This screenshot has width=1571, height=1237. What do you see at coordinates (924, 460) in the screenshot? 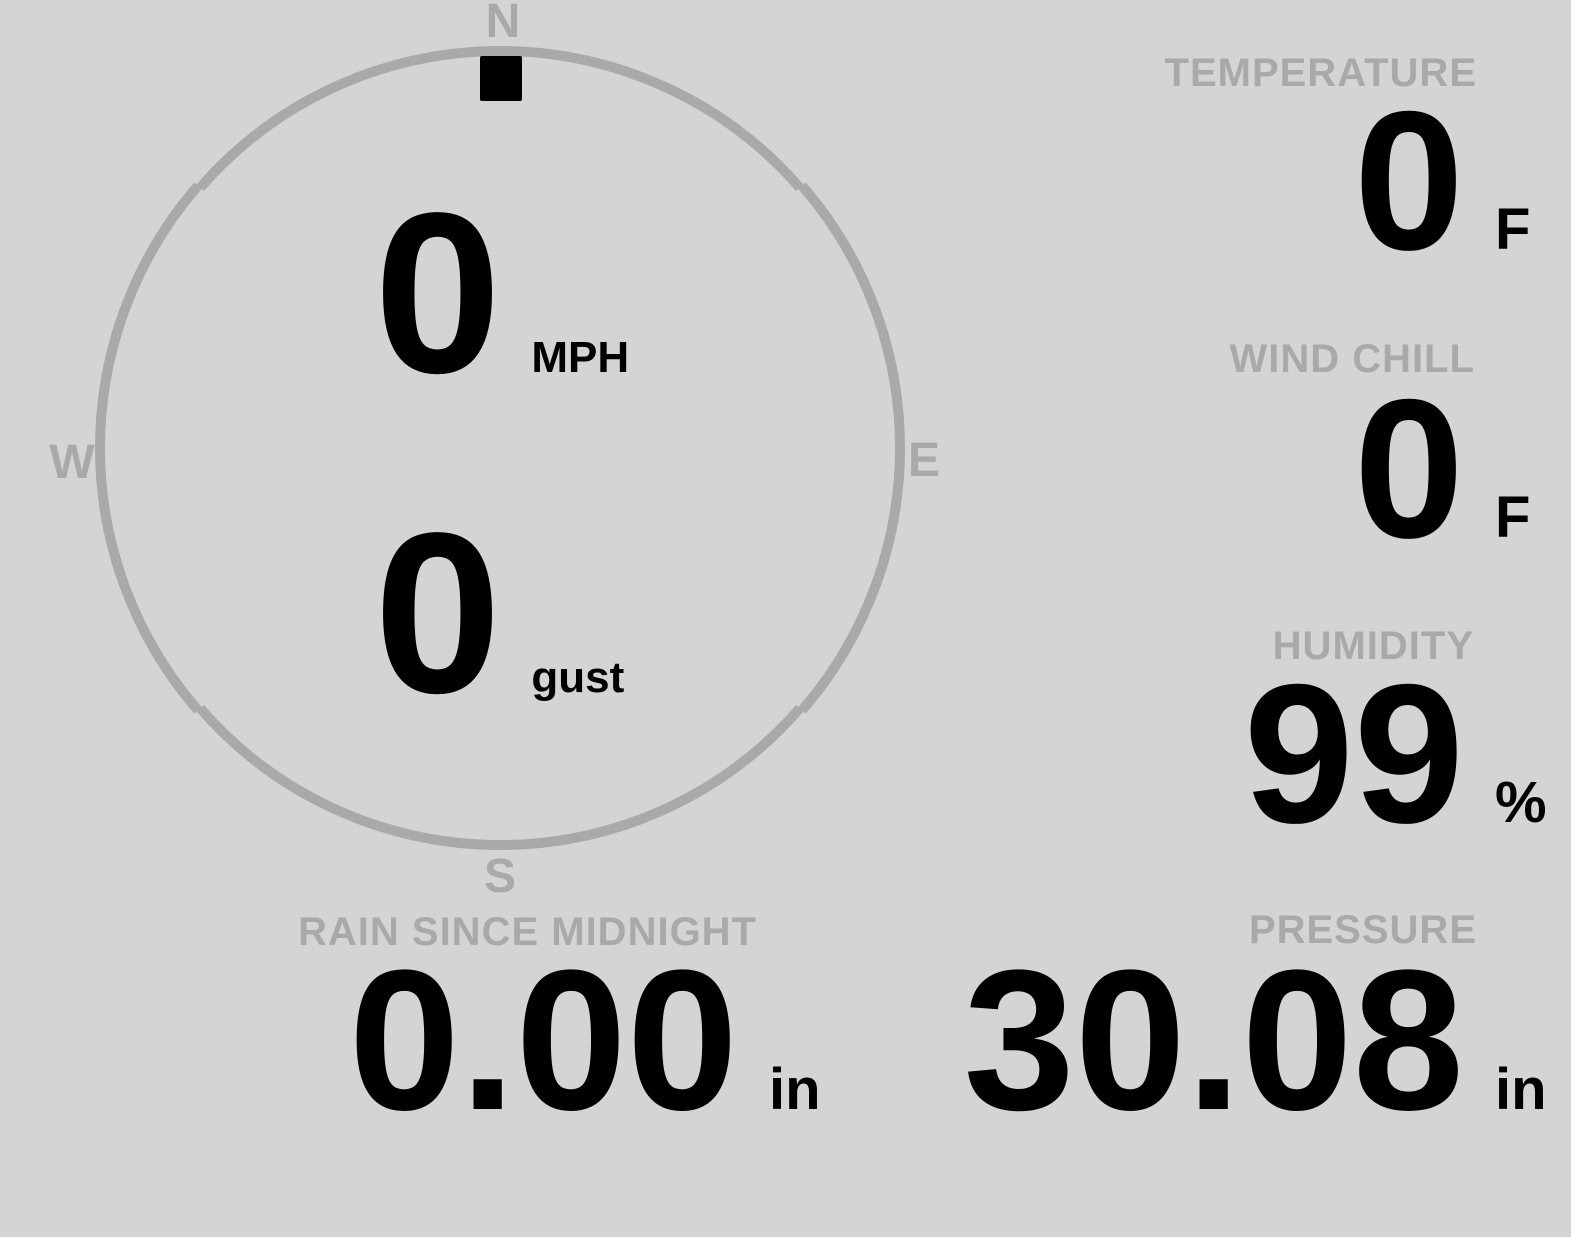
I see `cardinal-east-label: E` at bounding box center [924, 460].